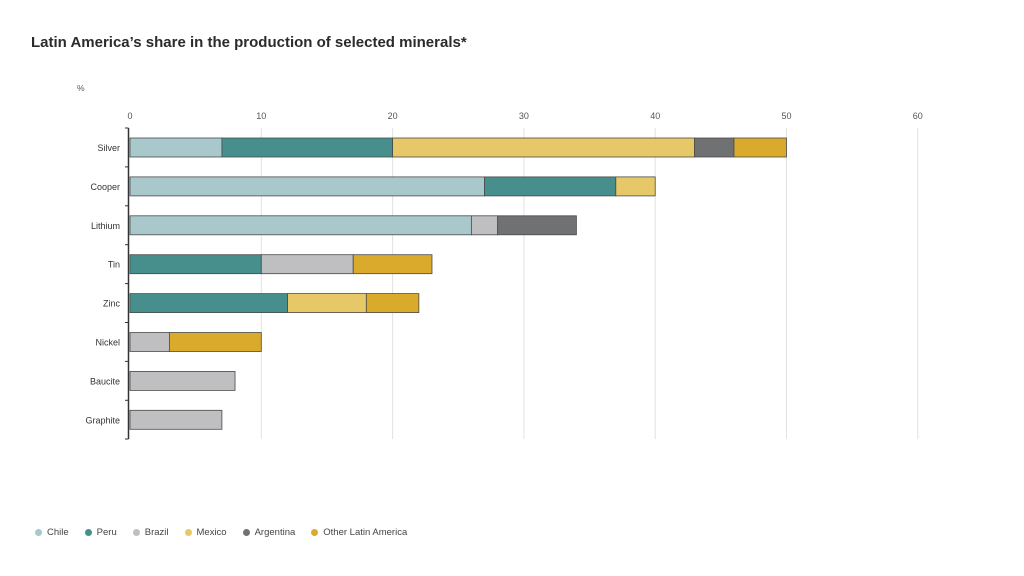 The height and width of the screenshot is (576, 1024). I want to click on bar-lithium-brazil, so click(484, 225).